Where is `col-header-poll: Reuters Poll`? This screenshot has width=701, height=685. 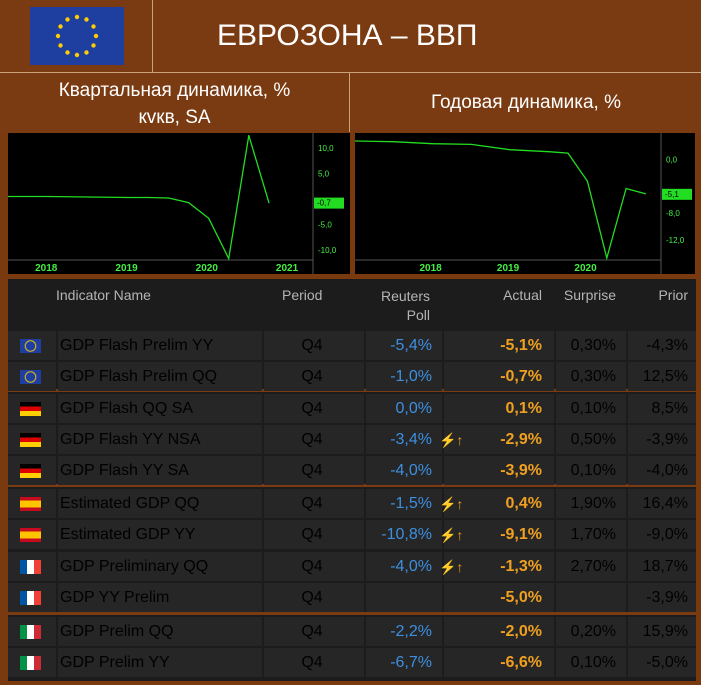 col-header-poll: Reuters Poll is located at coordinates (395, 306).